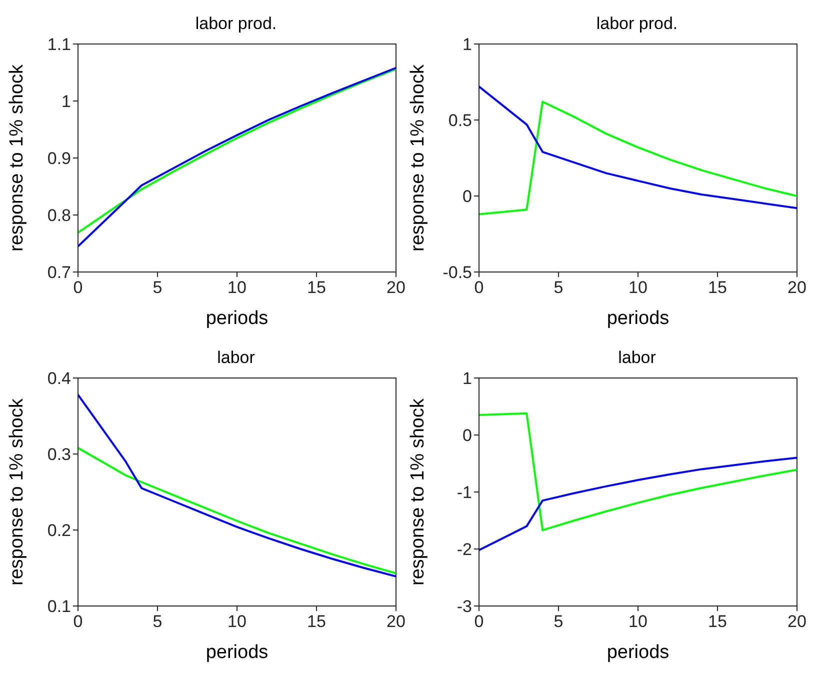 Image resolution: width=815 pixels, height=677 pixels. I want to click on y-tick-label: 0.1, so click(59, 606).